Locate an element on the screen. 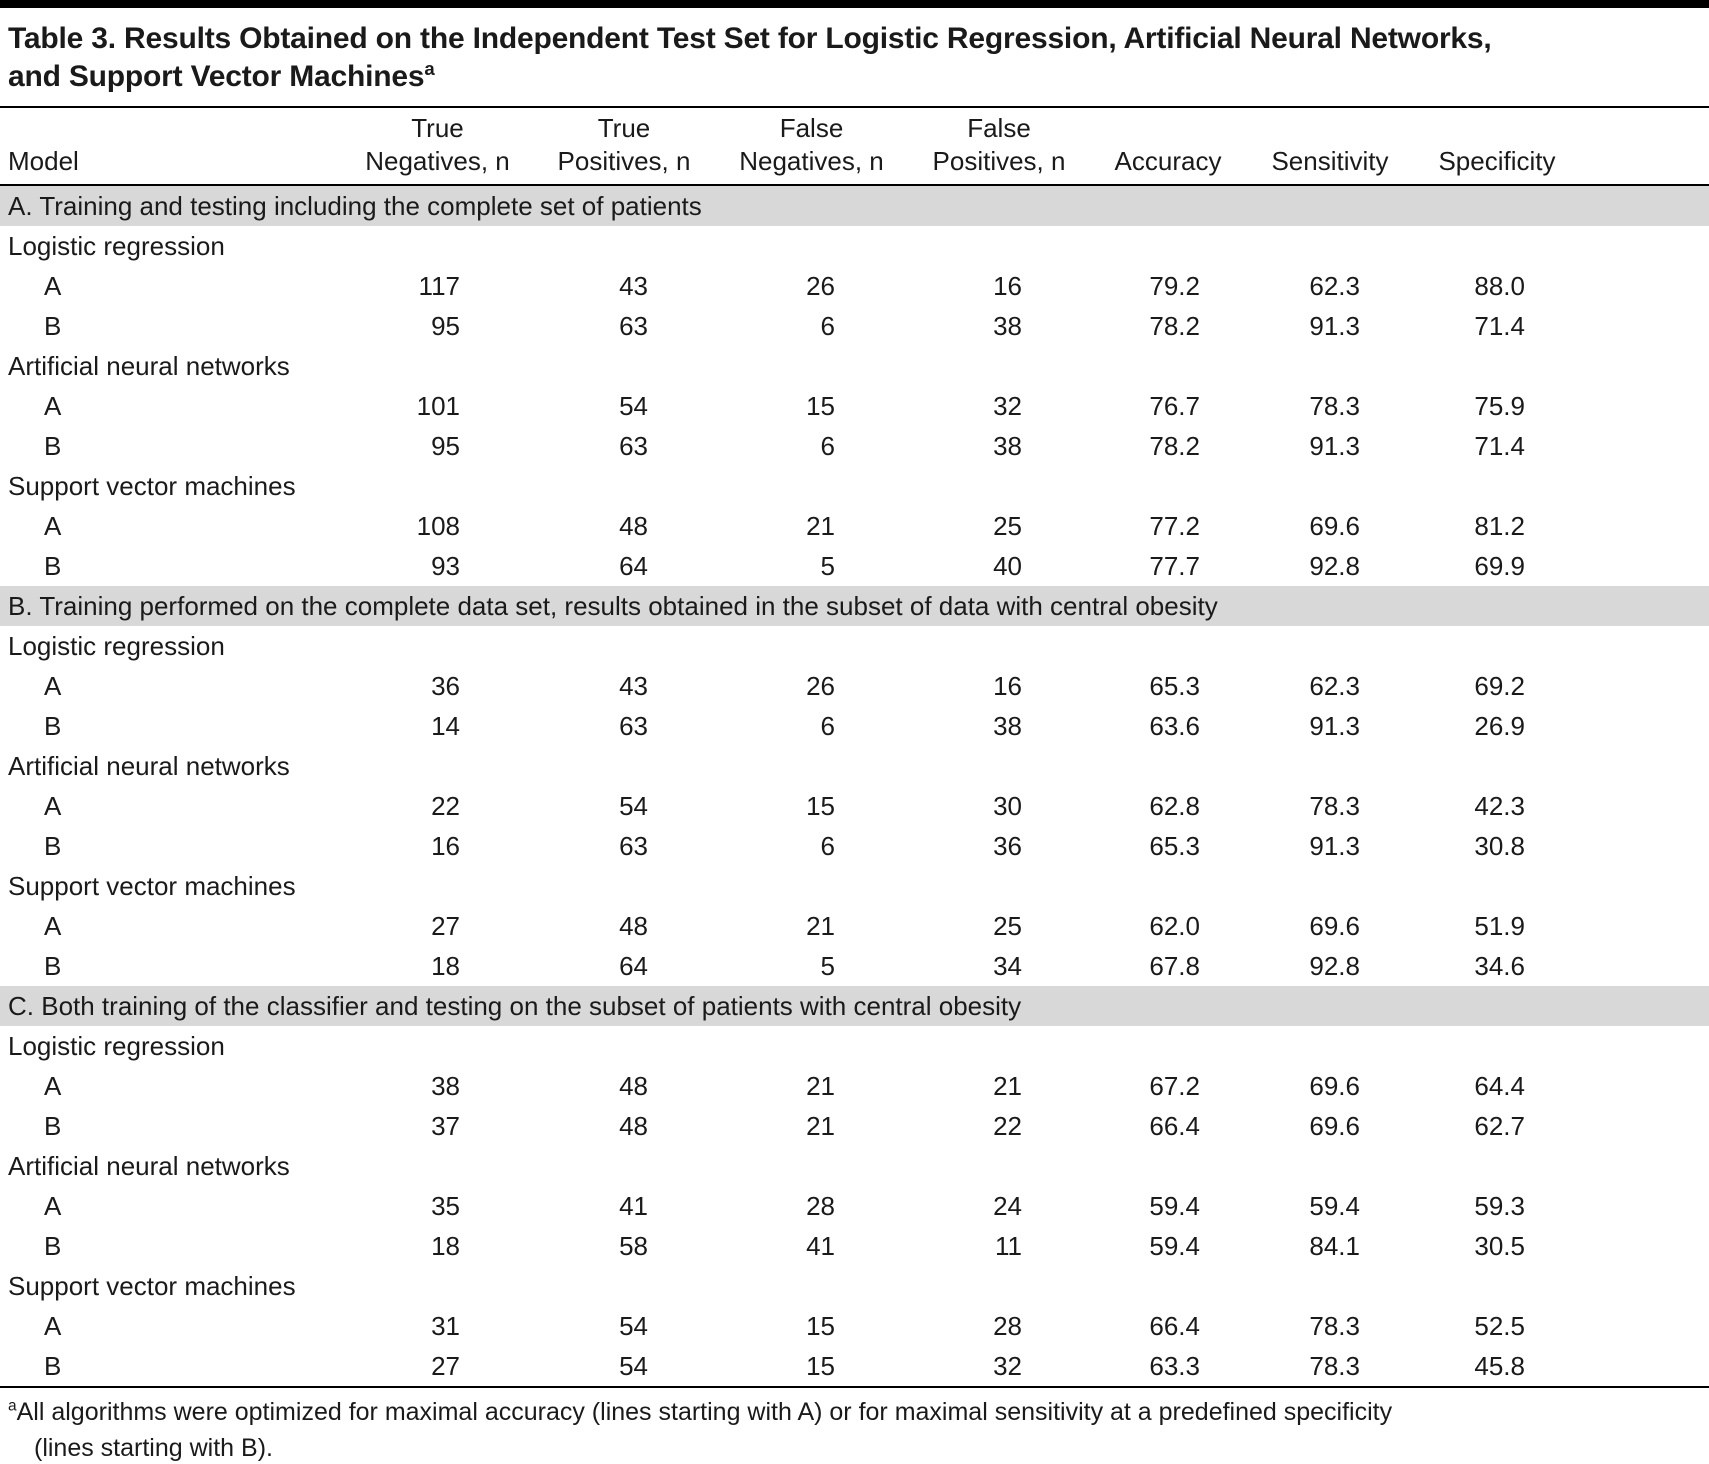 Image resolution: width=1709 pixels, height=1464 pixels. value-cell: 71.4 is located at coordinates (1499, 326).